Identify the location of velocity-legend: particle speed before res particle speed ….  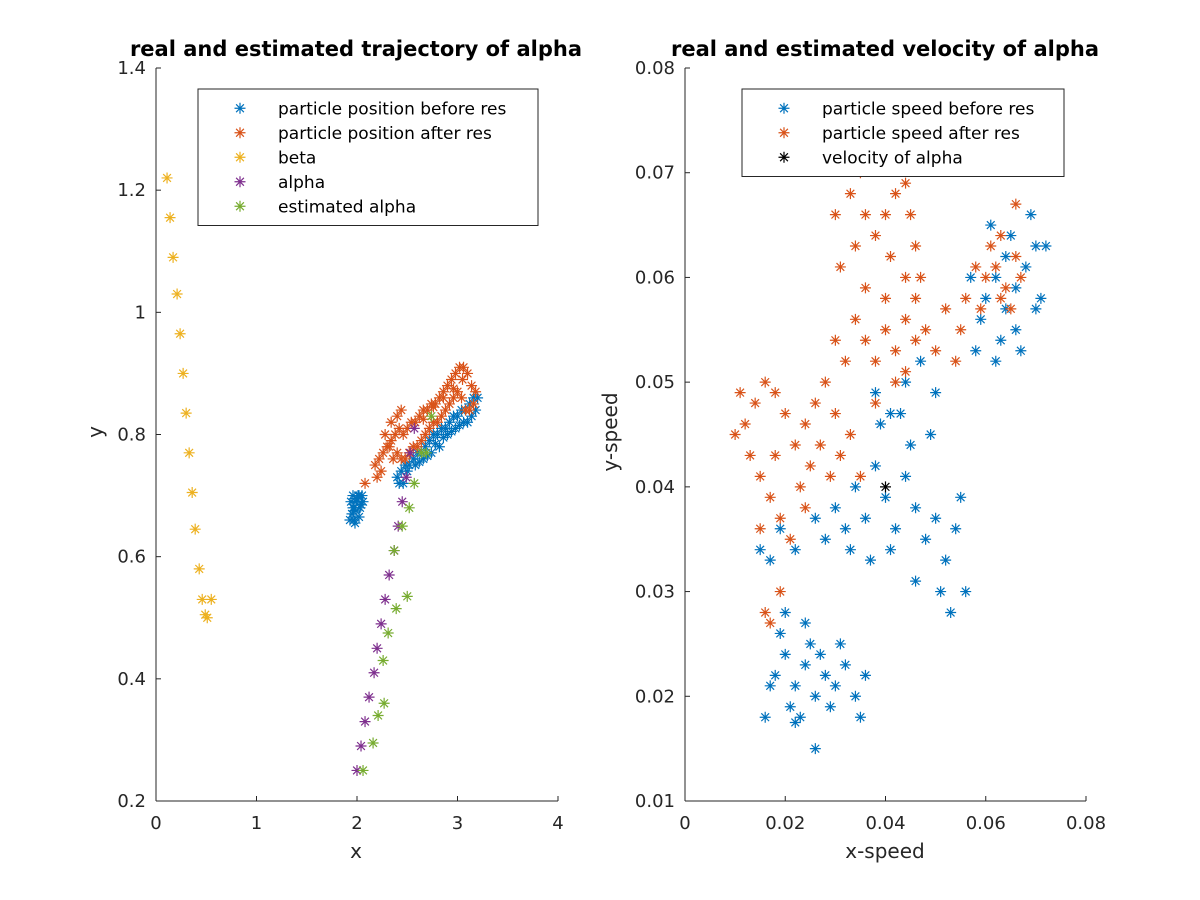
(903, 132).